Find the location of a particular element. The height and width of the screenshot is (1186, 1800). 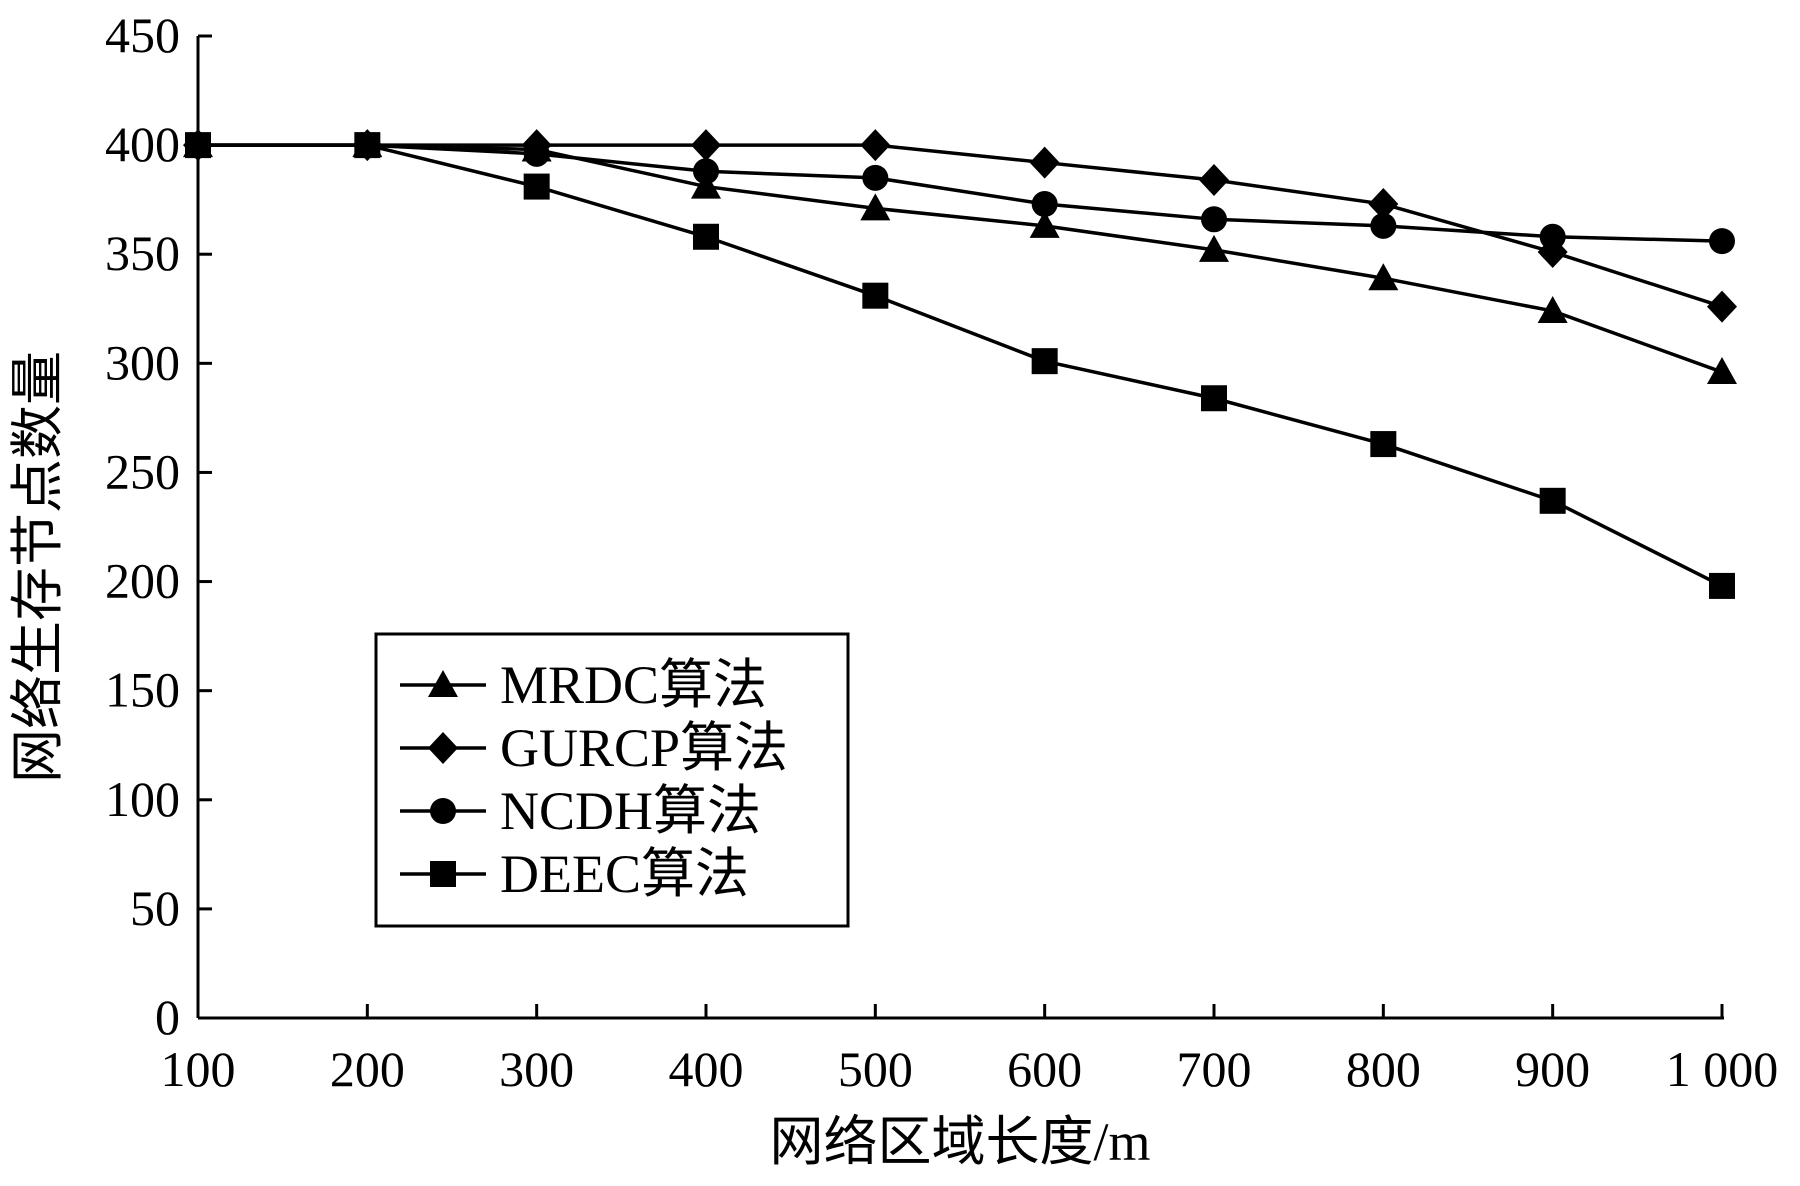

x-axis-title: 网络区域长度/m is located at coordinates (959, 1142).